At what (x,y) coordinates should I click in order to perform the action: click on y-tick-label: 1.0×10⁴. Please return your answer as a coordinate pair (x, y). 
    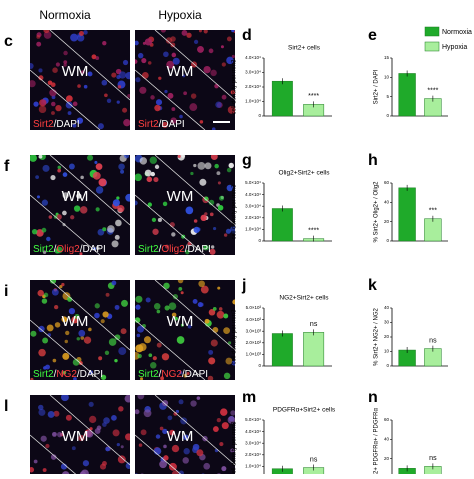
    Looking at the image, I should click on (253, 466).